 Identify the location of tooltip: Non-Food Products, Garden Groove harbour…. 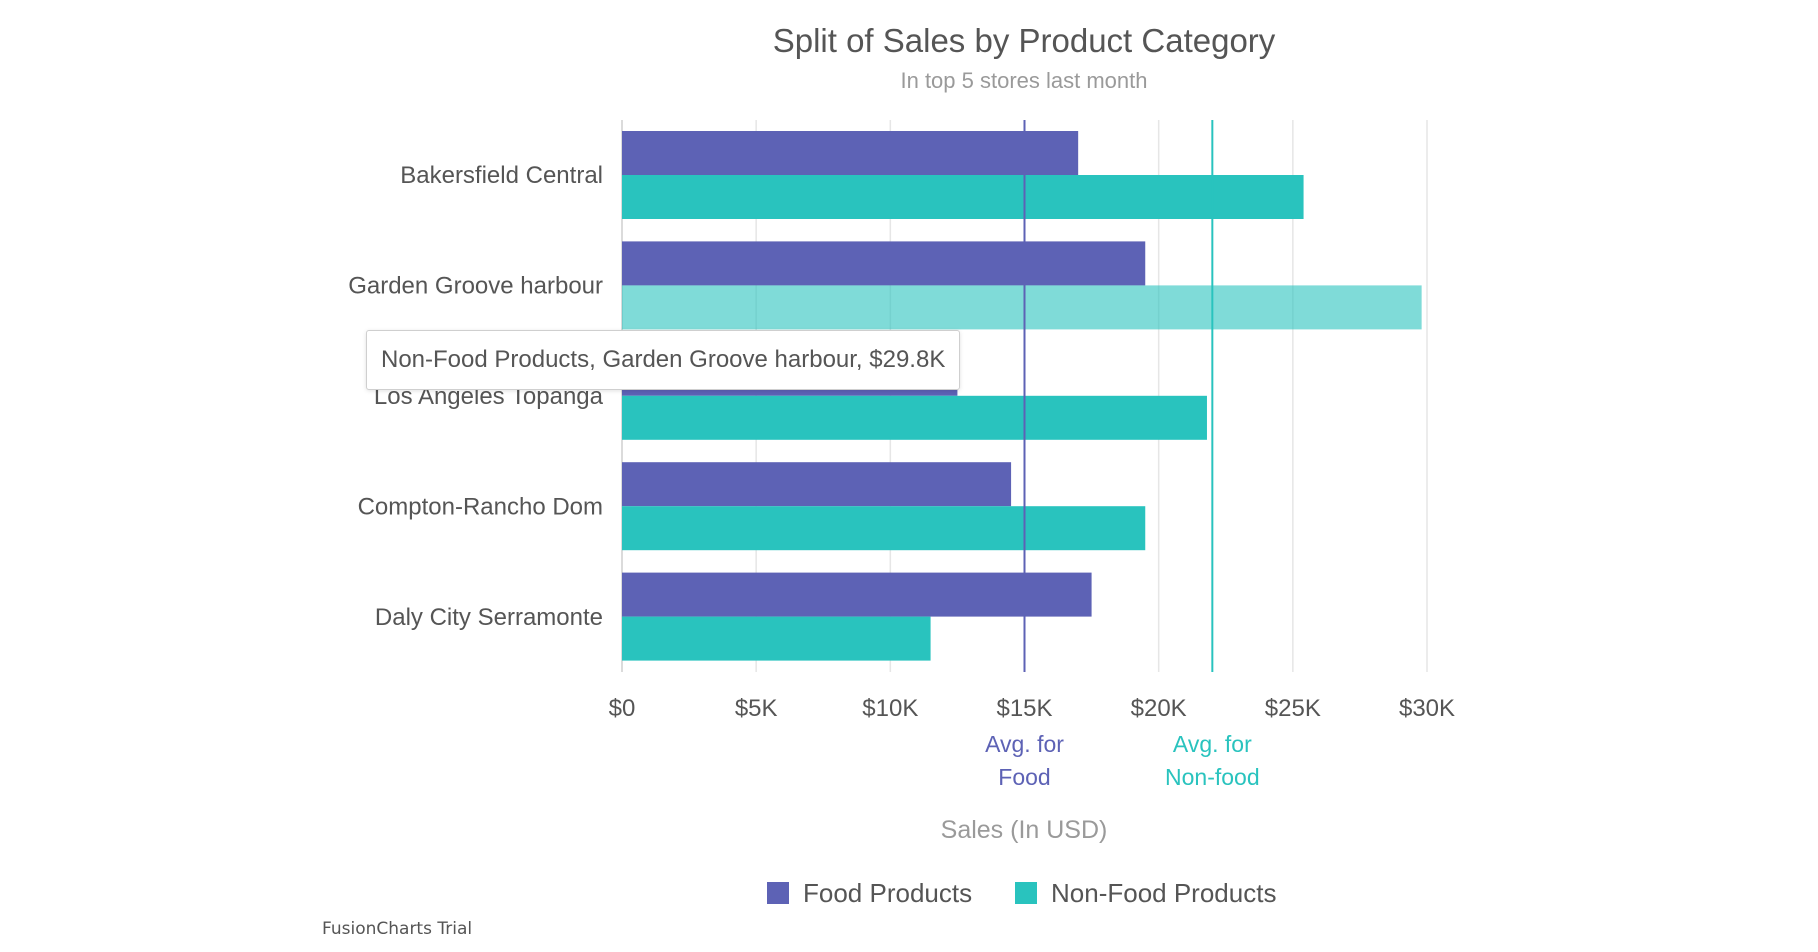
(663, 360).